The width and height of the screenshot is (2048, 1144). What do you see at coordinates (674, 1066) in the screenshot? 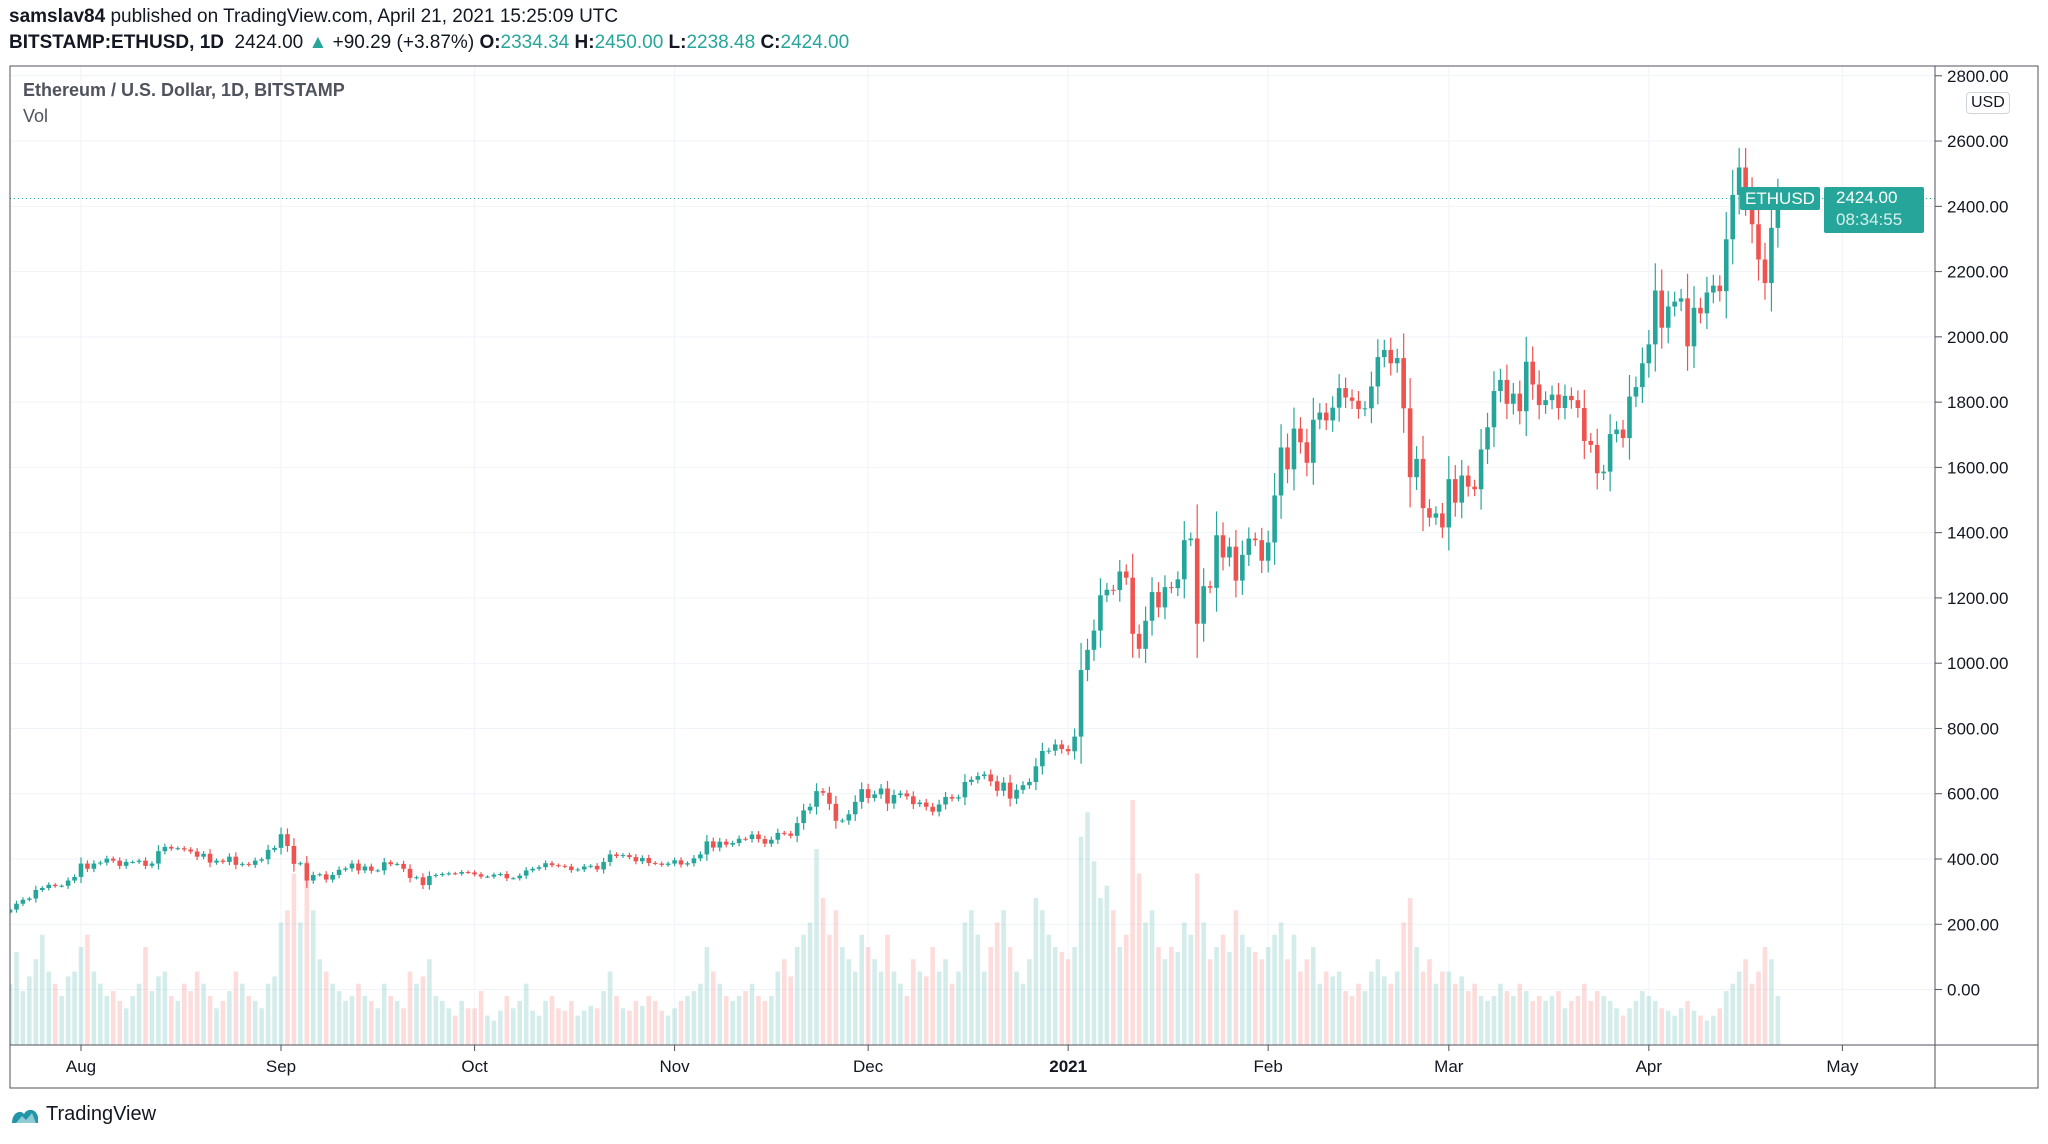
I see `x-tick-label: Nov` at bounding box center [674, 1066].